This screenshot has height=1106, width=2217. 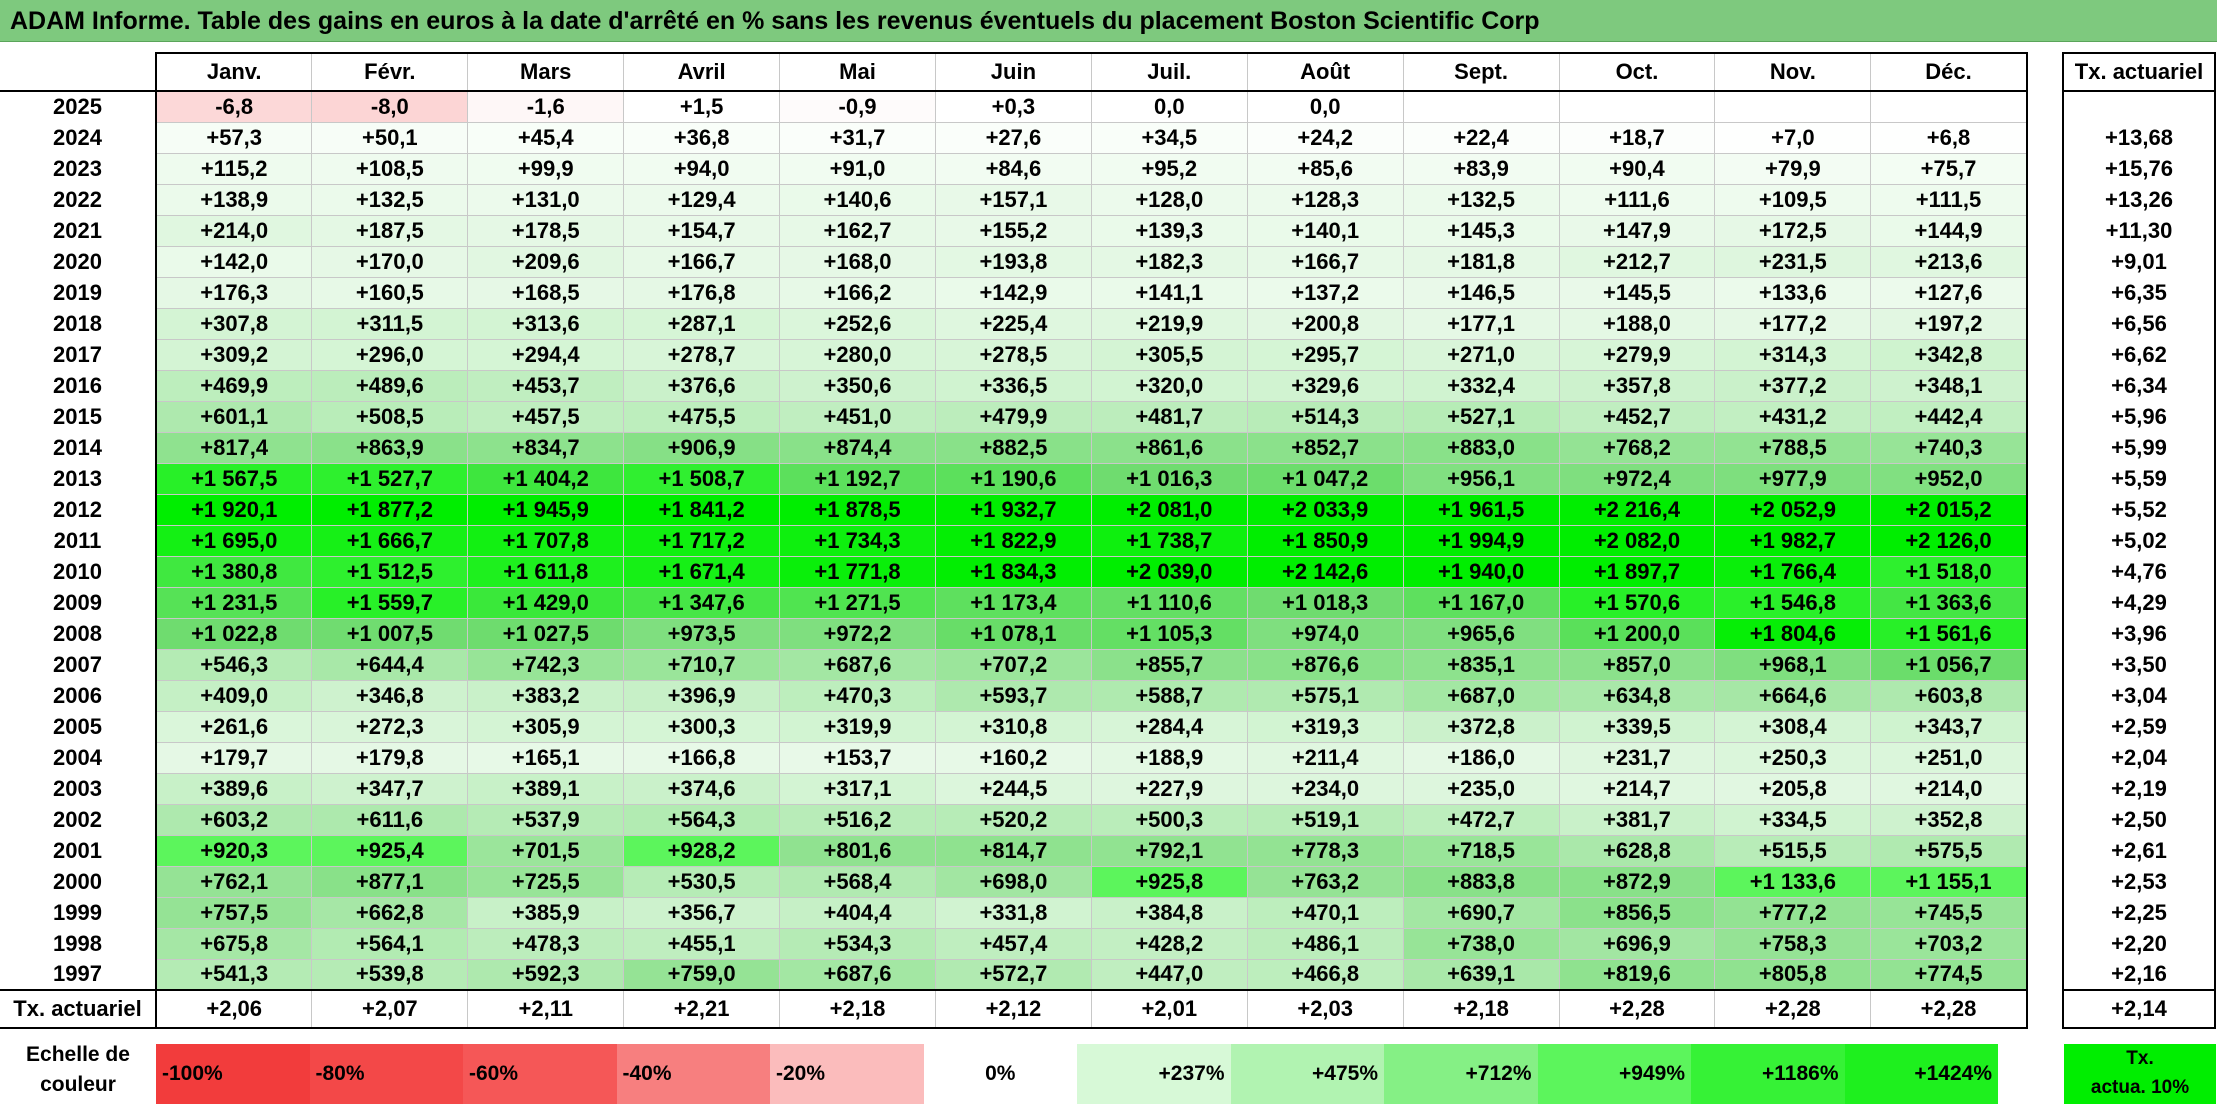 What do you see at coordinates (702, 416) in the screenshot?
I see `gain-cell: +475,5` at bounding box center [702, 416].